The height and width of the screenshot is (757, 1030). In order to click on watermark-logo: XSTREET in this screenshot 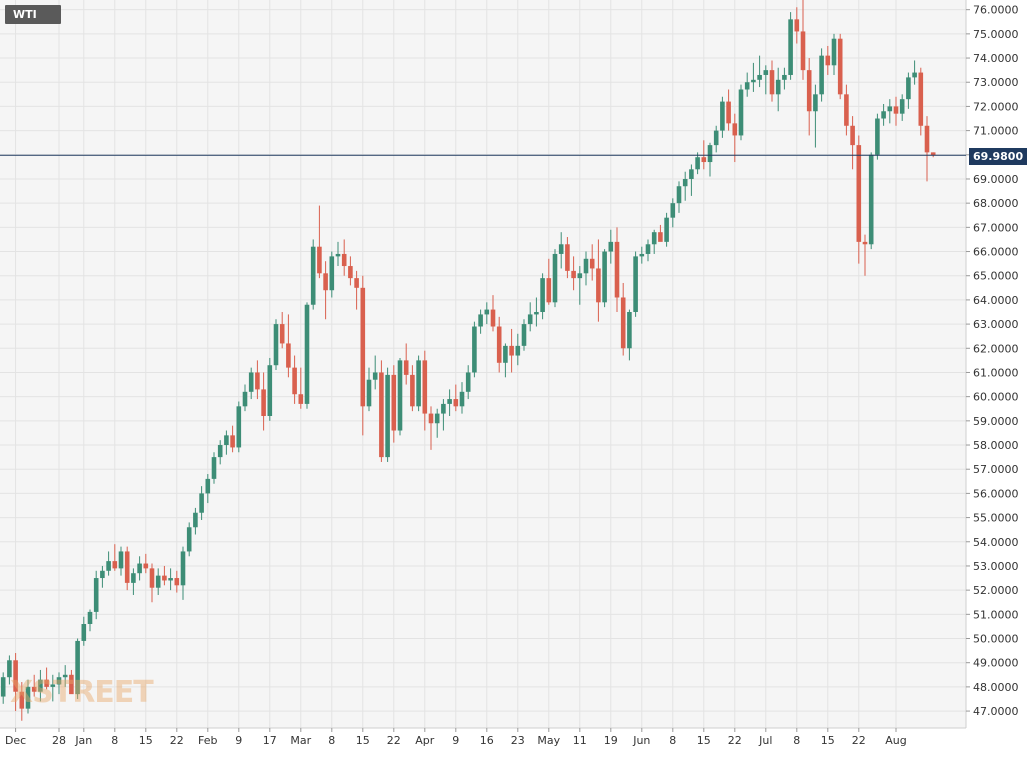, I will do `click(82, 692)`.